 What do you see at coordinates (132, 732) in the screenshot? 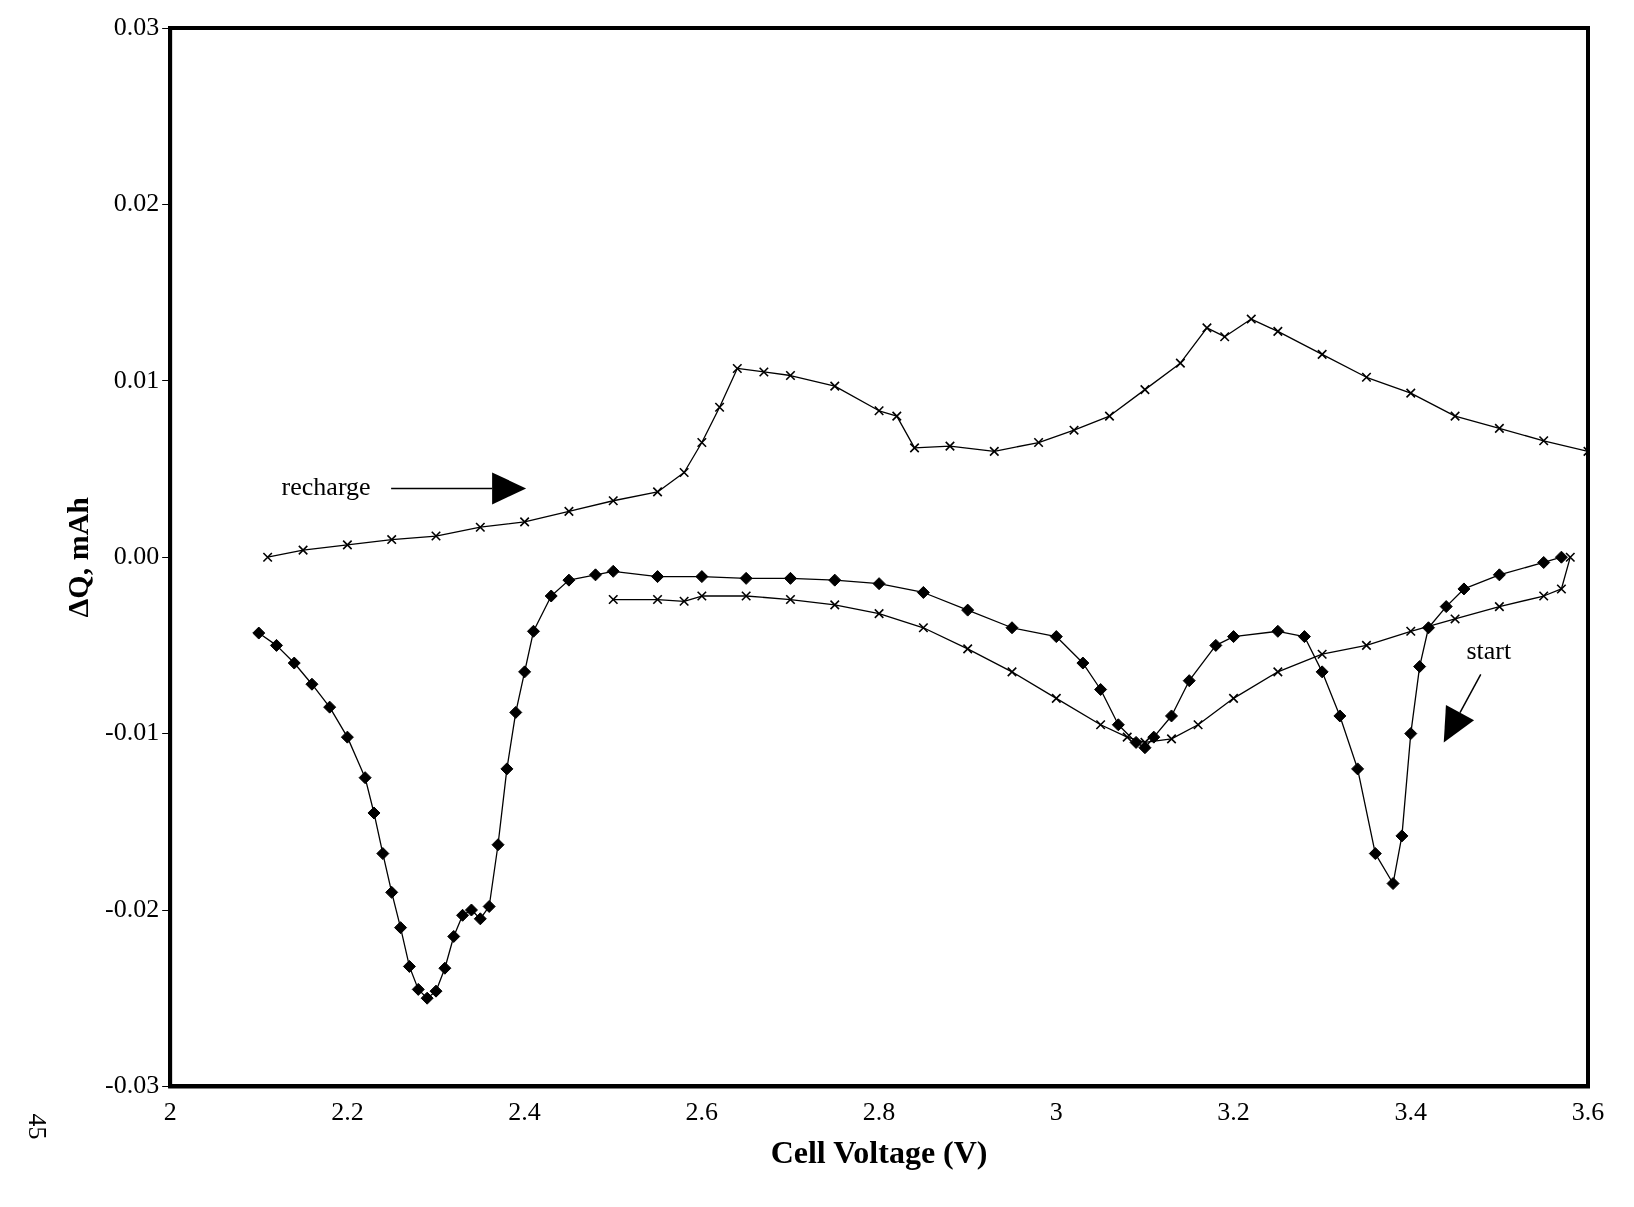
I see `y-tick-label: -0.01` at bounding box center [132, 732].